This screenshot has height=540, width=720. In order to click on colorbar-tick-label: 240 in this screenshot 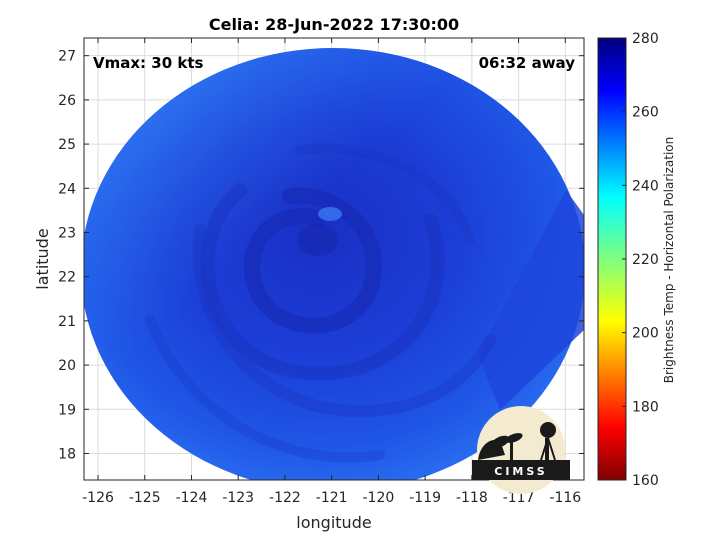, I will do `click(645, 186)`.